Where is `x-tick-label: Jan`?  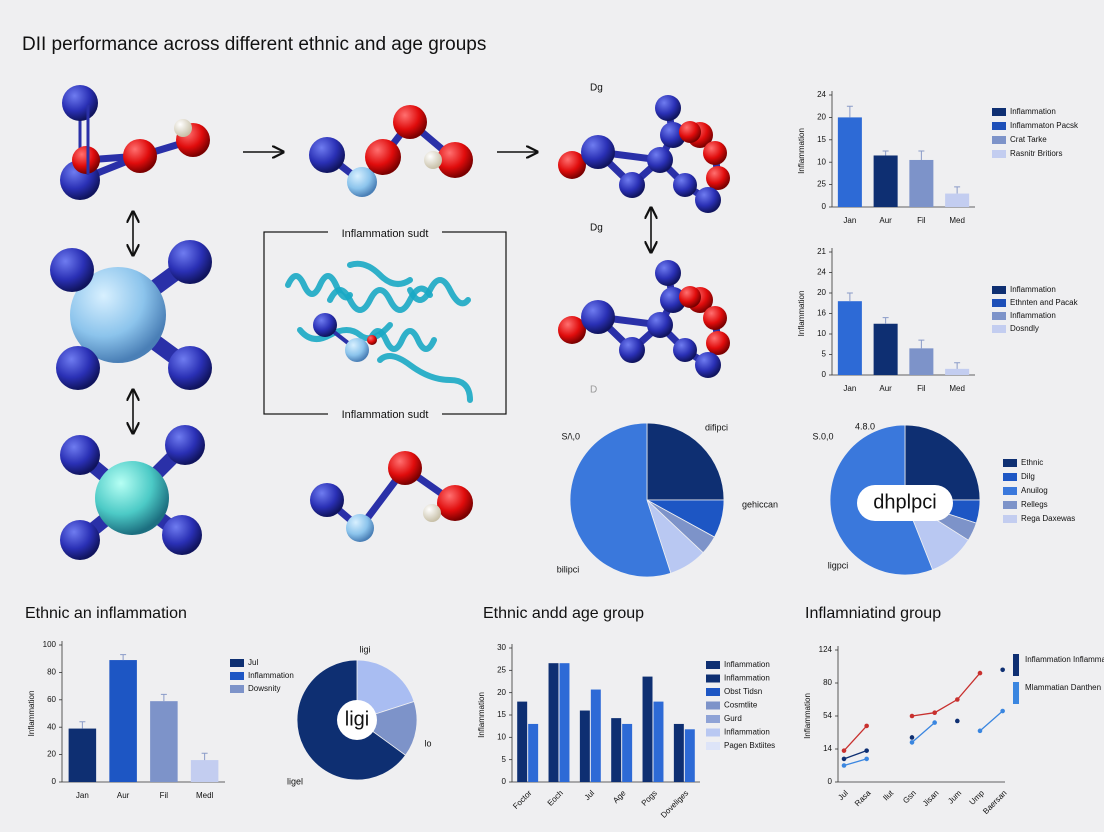 x-tick-label: Jan is located at coordinates (82, 795).